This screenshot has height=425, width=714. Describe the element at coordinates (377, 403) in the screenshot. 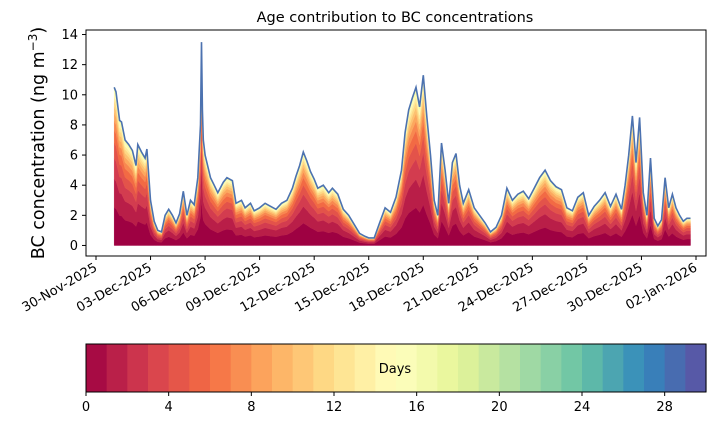

I see `colorbar-ticks: 0 4 8 12 16 20 24 28` at that location.